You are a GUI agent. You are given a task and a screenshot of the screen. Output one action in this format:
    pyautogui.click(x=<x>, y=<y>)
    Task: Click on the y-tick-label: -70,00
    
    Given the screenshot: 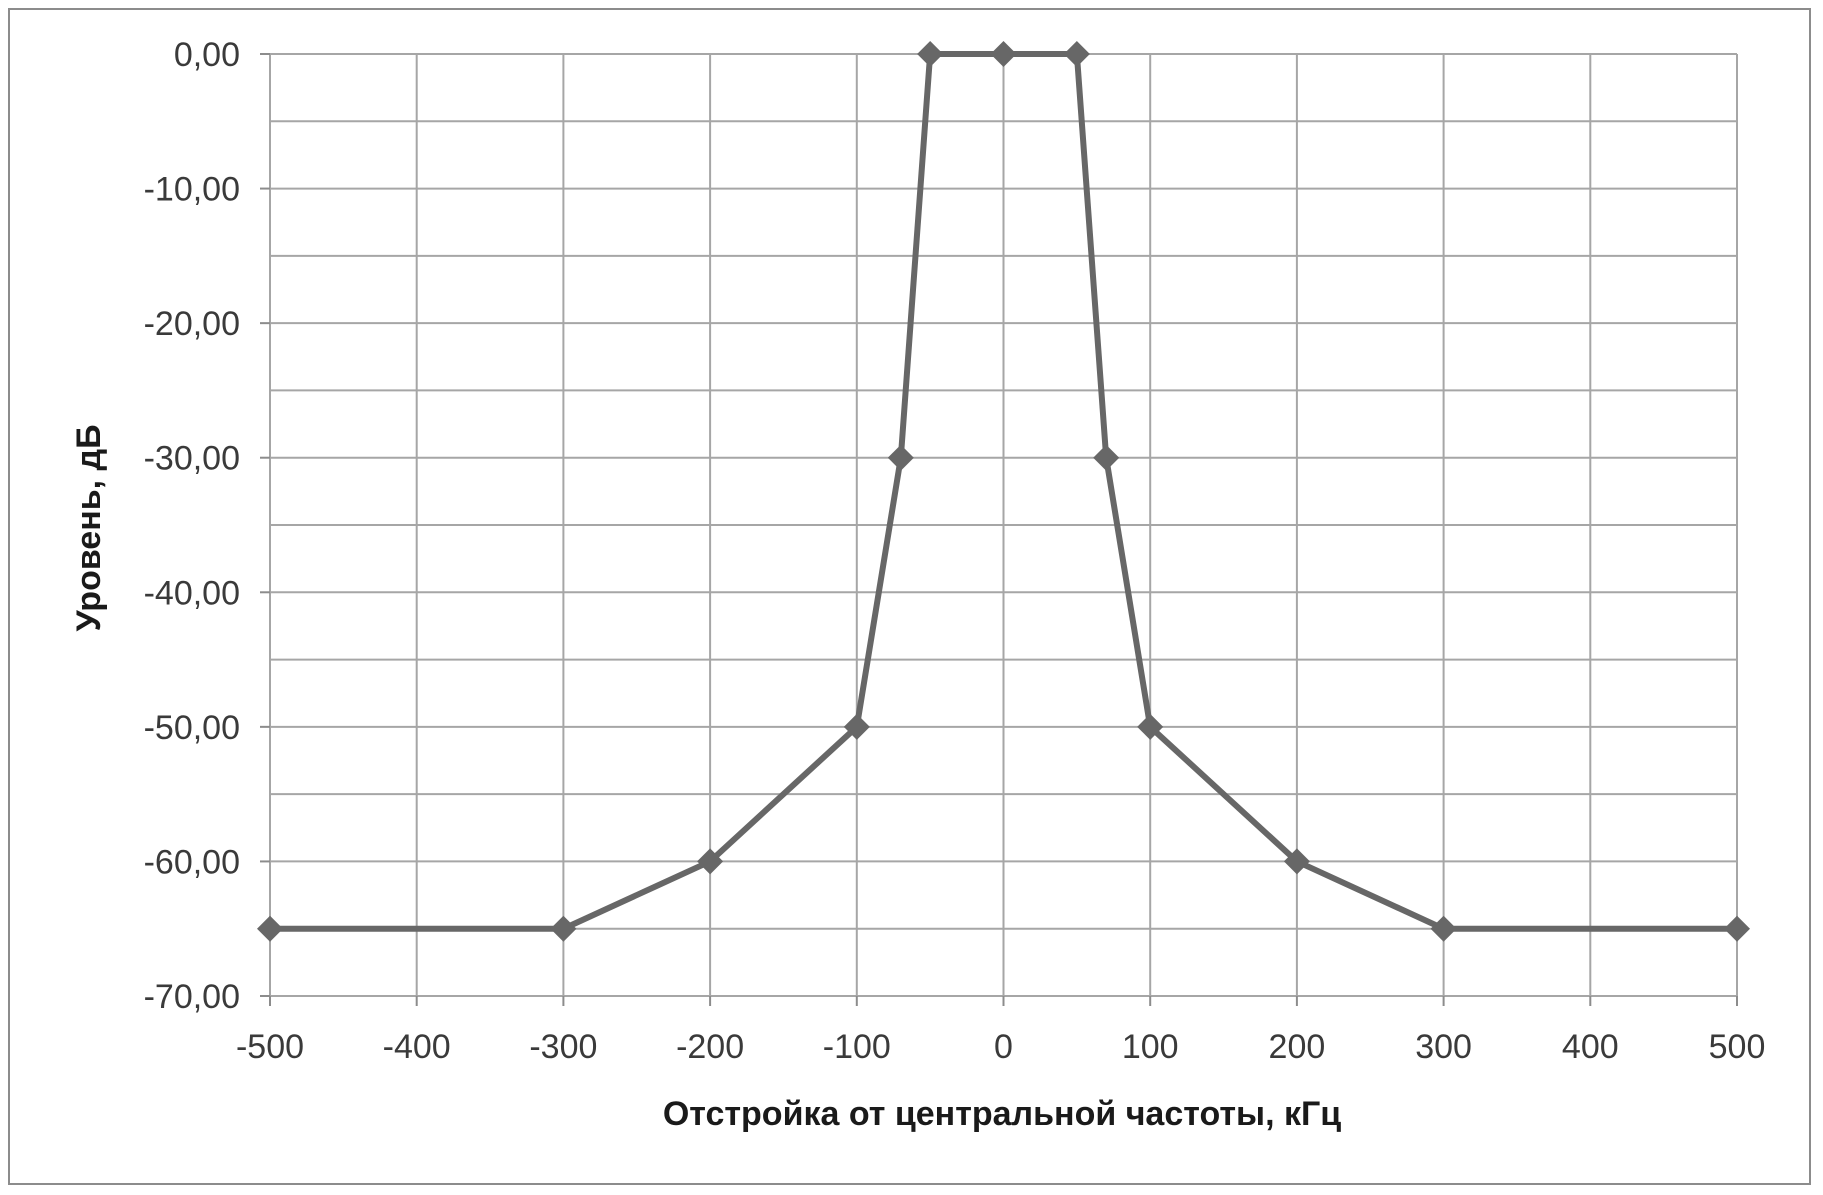 What is the action you would take?
    pyautogui.click(x=192, y=997)
    